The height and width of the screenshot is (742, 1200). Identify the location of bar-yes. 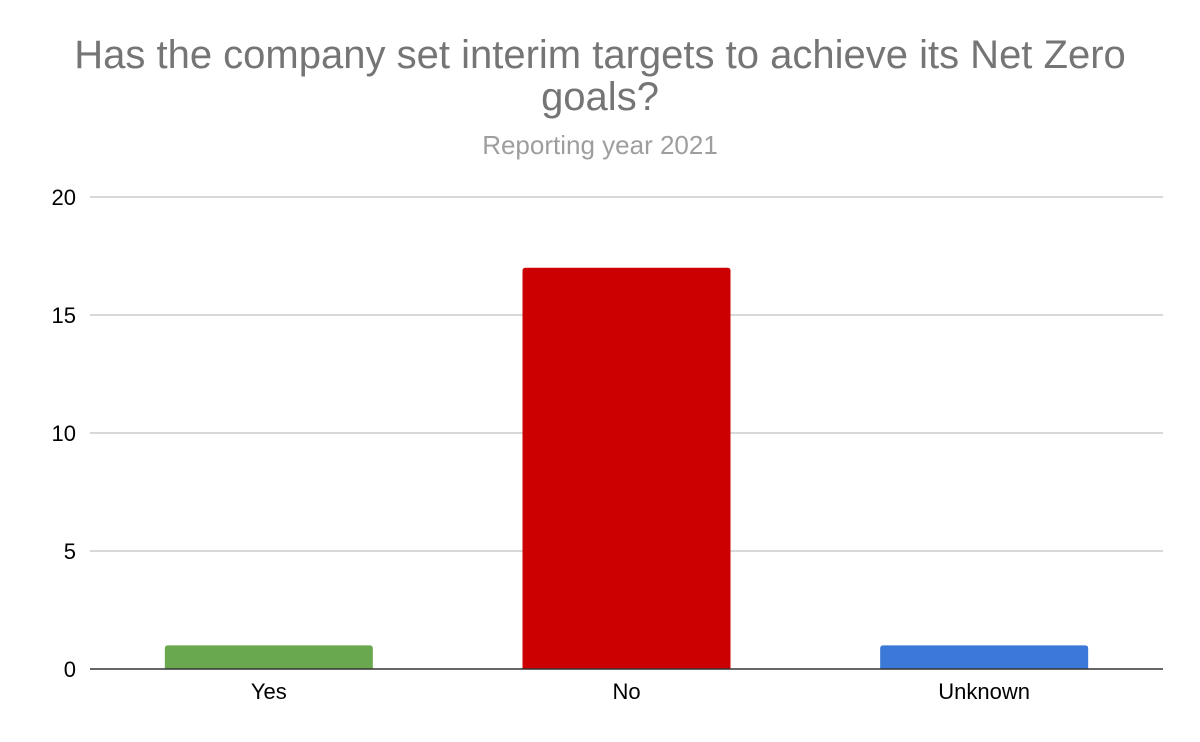
(268, 657).